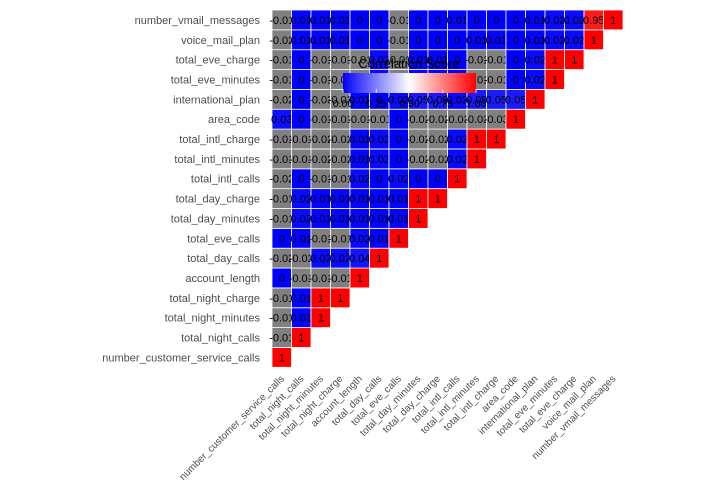 The height and width of the screenshot is (500, 708). What do you see at coordinates (281, 120) in the screenshot?
I see `cell-value-label: 0.03` at bounding box center [281, 120].